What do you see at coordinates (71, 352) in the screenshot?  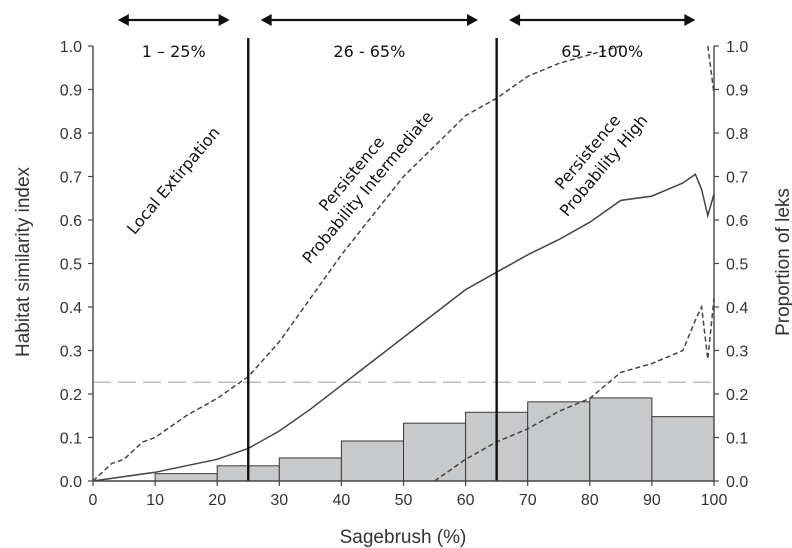 I see `left-tick-label: 0.3` at bounding box center [71, 352].